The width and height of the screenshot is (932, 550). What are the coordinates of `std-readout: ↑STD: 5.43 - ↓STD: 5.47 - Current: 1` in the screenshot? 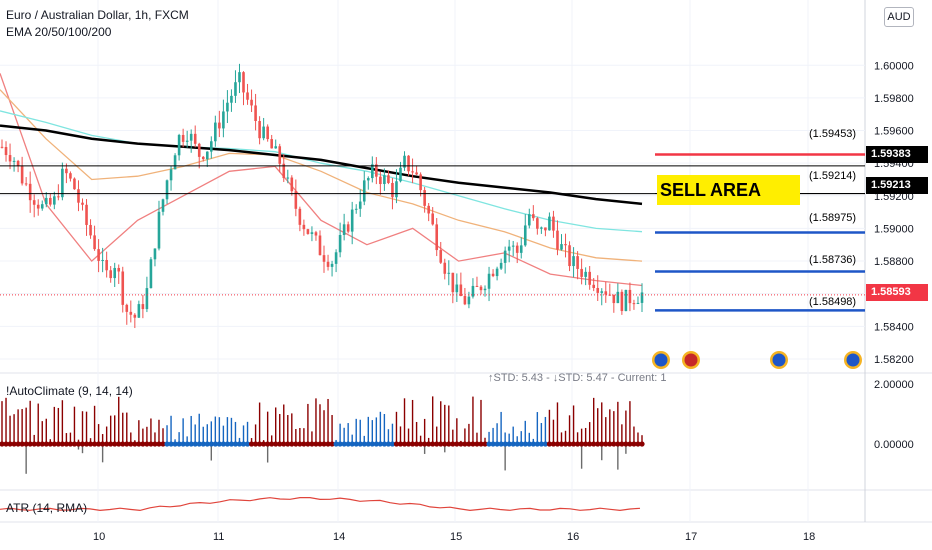 It's located at (577, 378).